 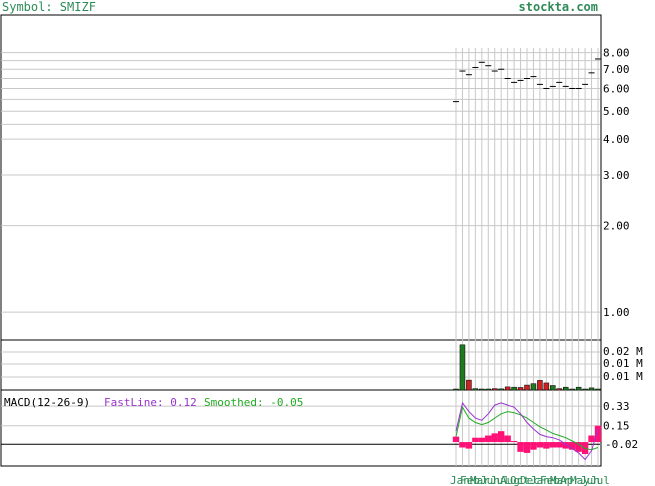 What do you see at coordinates (520, 480) in the screenshot?
I see `x-tick-label: Oct` at bounding box center [520, 480].